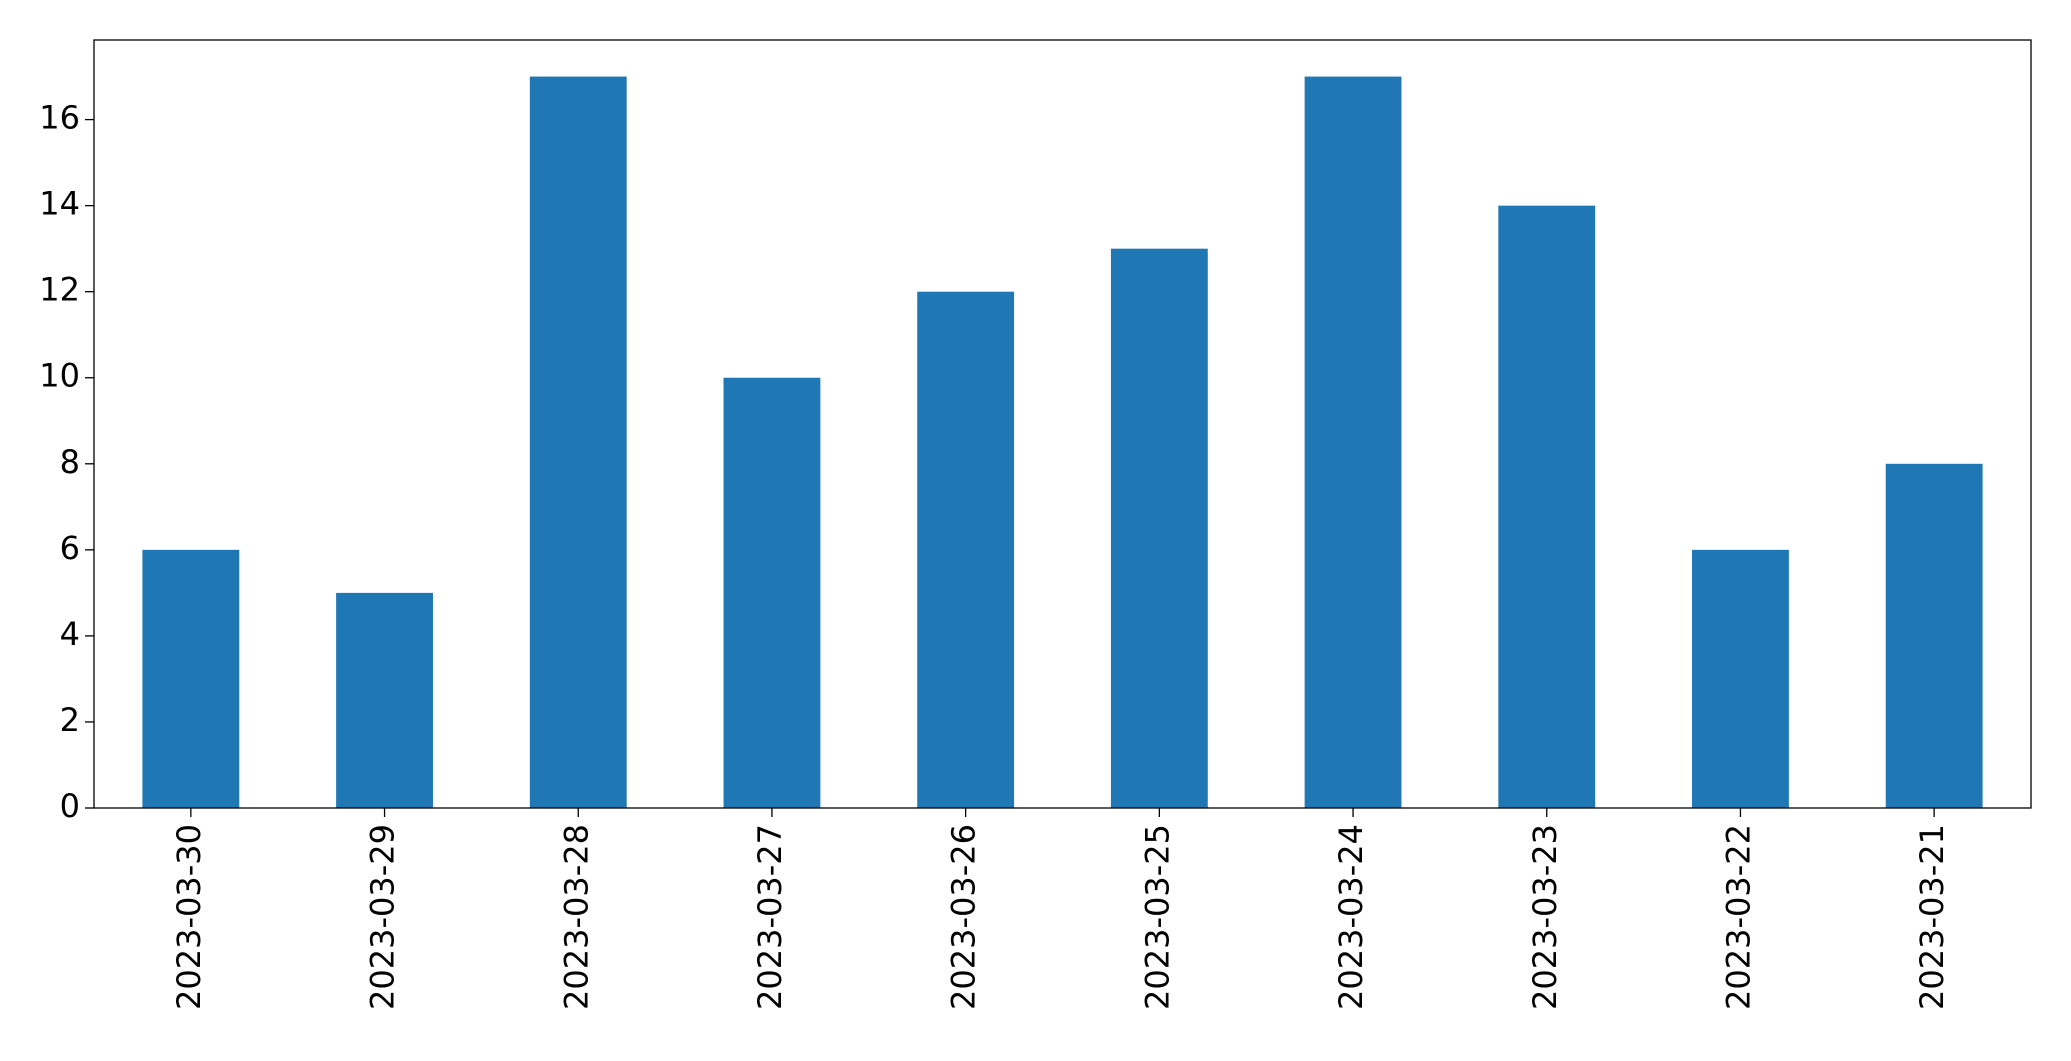 The image size is (2071, 1061). I want to click on y-tick-label: 2, so click(70, 720).